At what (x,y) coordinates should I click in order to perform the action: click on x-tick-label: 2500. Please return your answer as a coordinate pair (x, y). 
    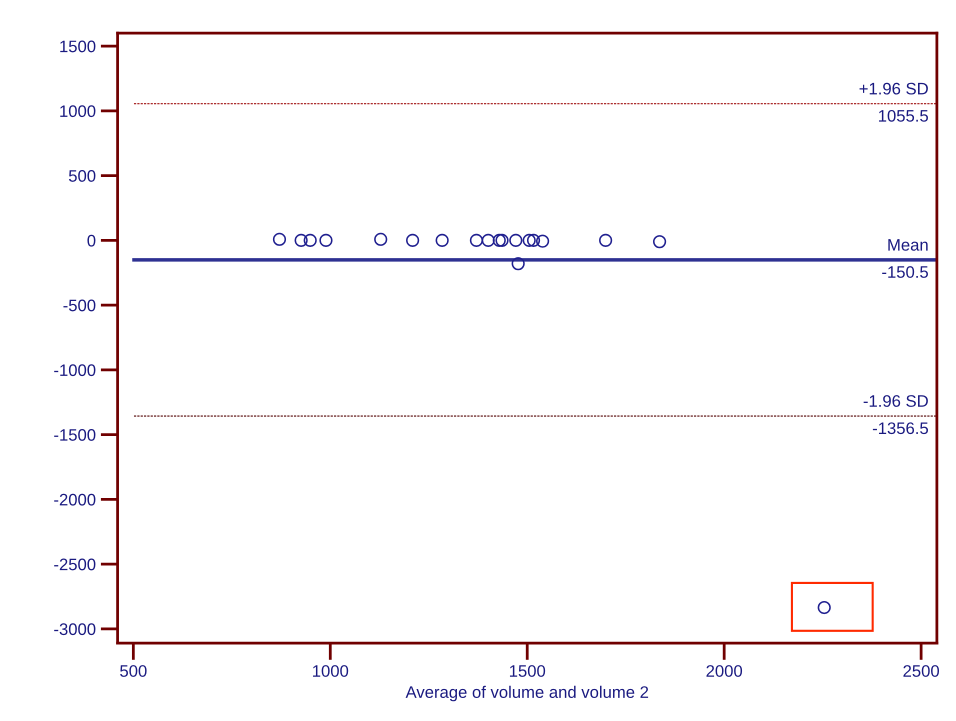
    Looking at the image, I should click on (921, 671).